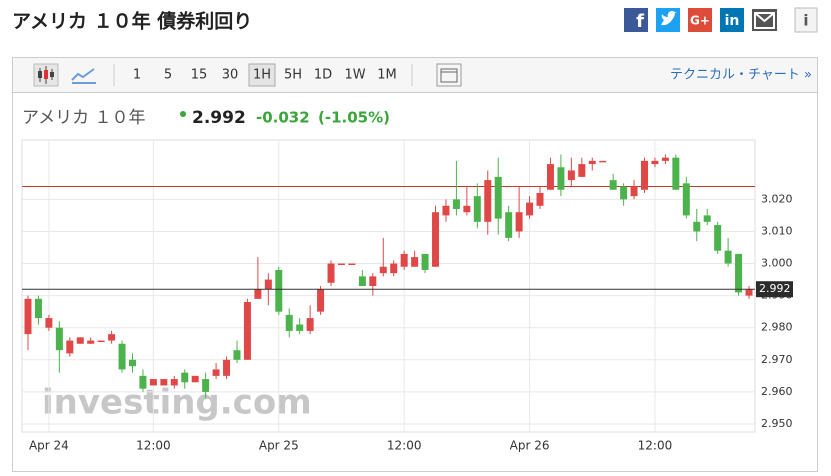  I want to click on share-buttons: f G+ in i, so click(721, 20).